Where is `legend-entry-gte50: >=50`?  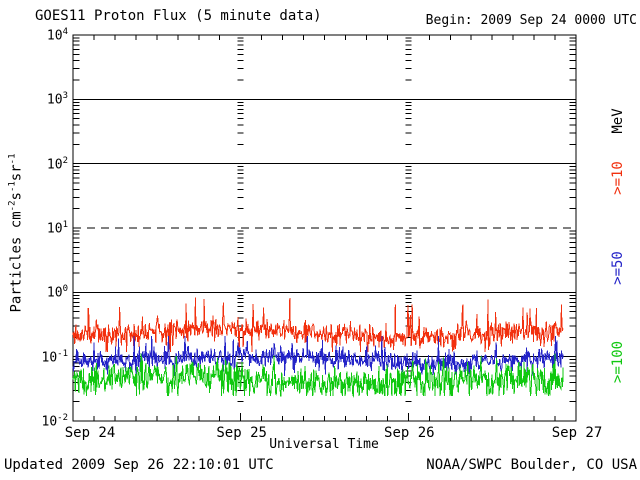 legend-entry-gte50: >=50 is located at coordinates (618, 268).